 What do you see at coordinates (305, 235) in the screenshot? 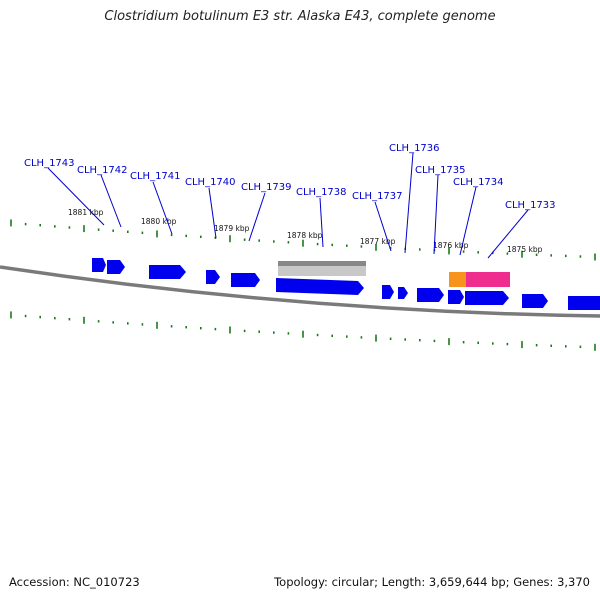
I see `kbp-label-1878: 1878 kbp` at bounding box center [305, 235].